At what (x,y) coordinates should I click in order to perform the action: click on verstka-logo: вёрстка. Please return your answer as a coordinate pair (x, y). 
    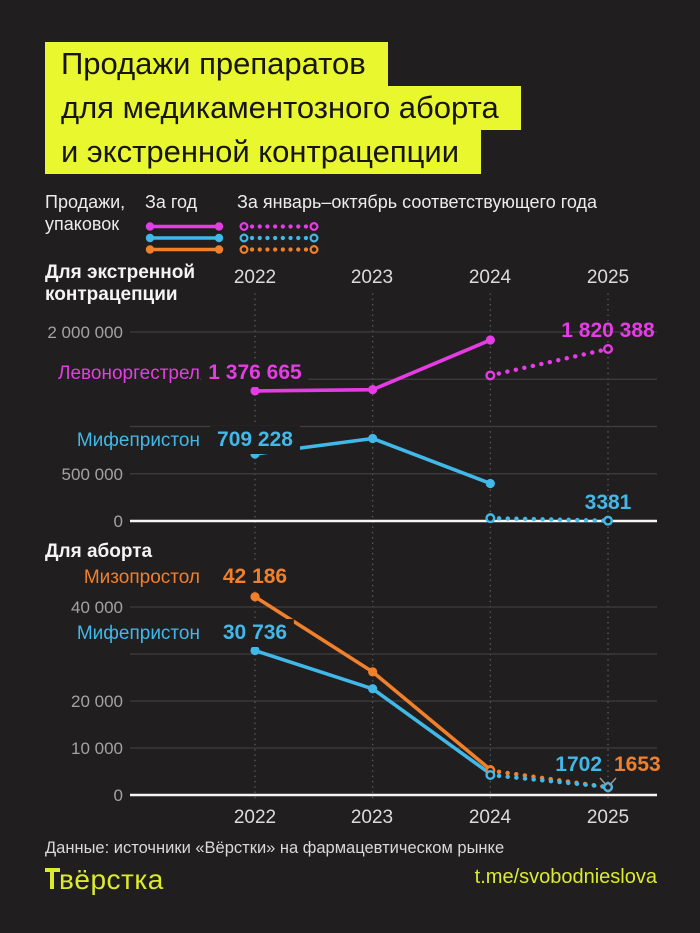
    Looking at the image, I should click on (104, 880).